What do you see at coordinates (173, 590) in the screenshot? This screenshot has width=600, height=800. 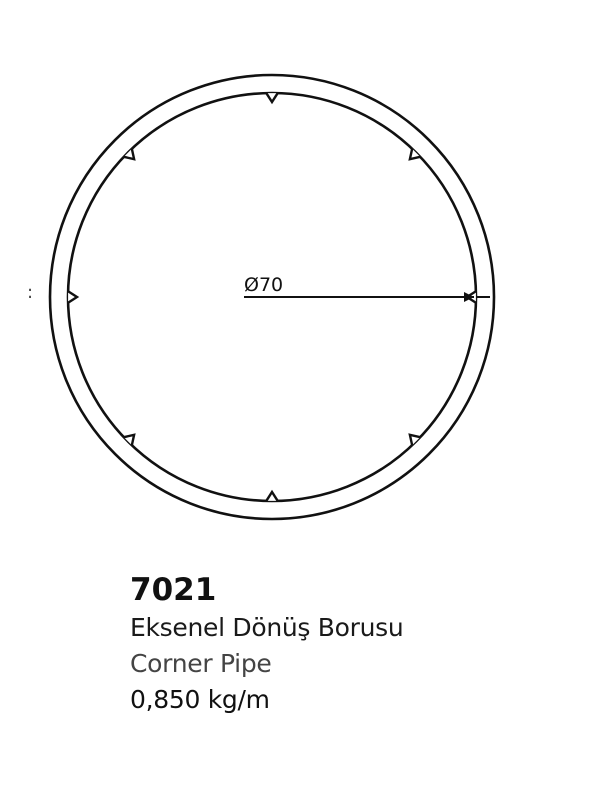 I see `product-code: 7021` at bounding box center [173, 590].